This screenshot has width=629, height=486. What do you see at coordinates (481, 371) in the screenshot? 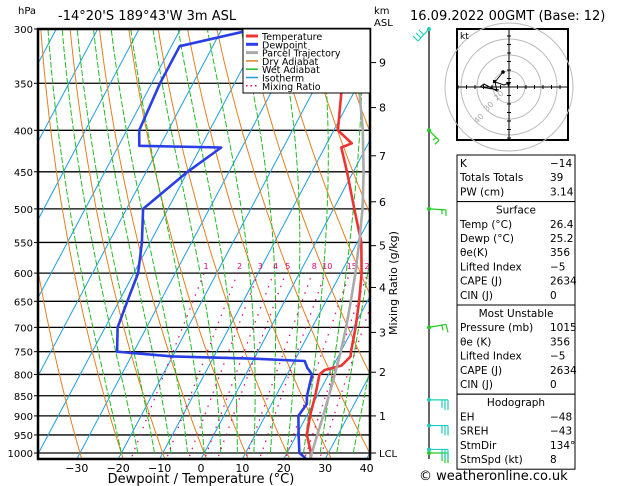
I see `most-unstable-row-label: CAPE (J)` at bounding box center [481, 371].